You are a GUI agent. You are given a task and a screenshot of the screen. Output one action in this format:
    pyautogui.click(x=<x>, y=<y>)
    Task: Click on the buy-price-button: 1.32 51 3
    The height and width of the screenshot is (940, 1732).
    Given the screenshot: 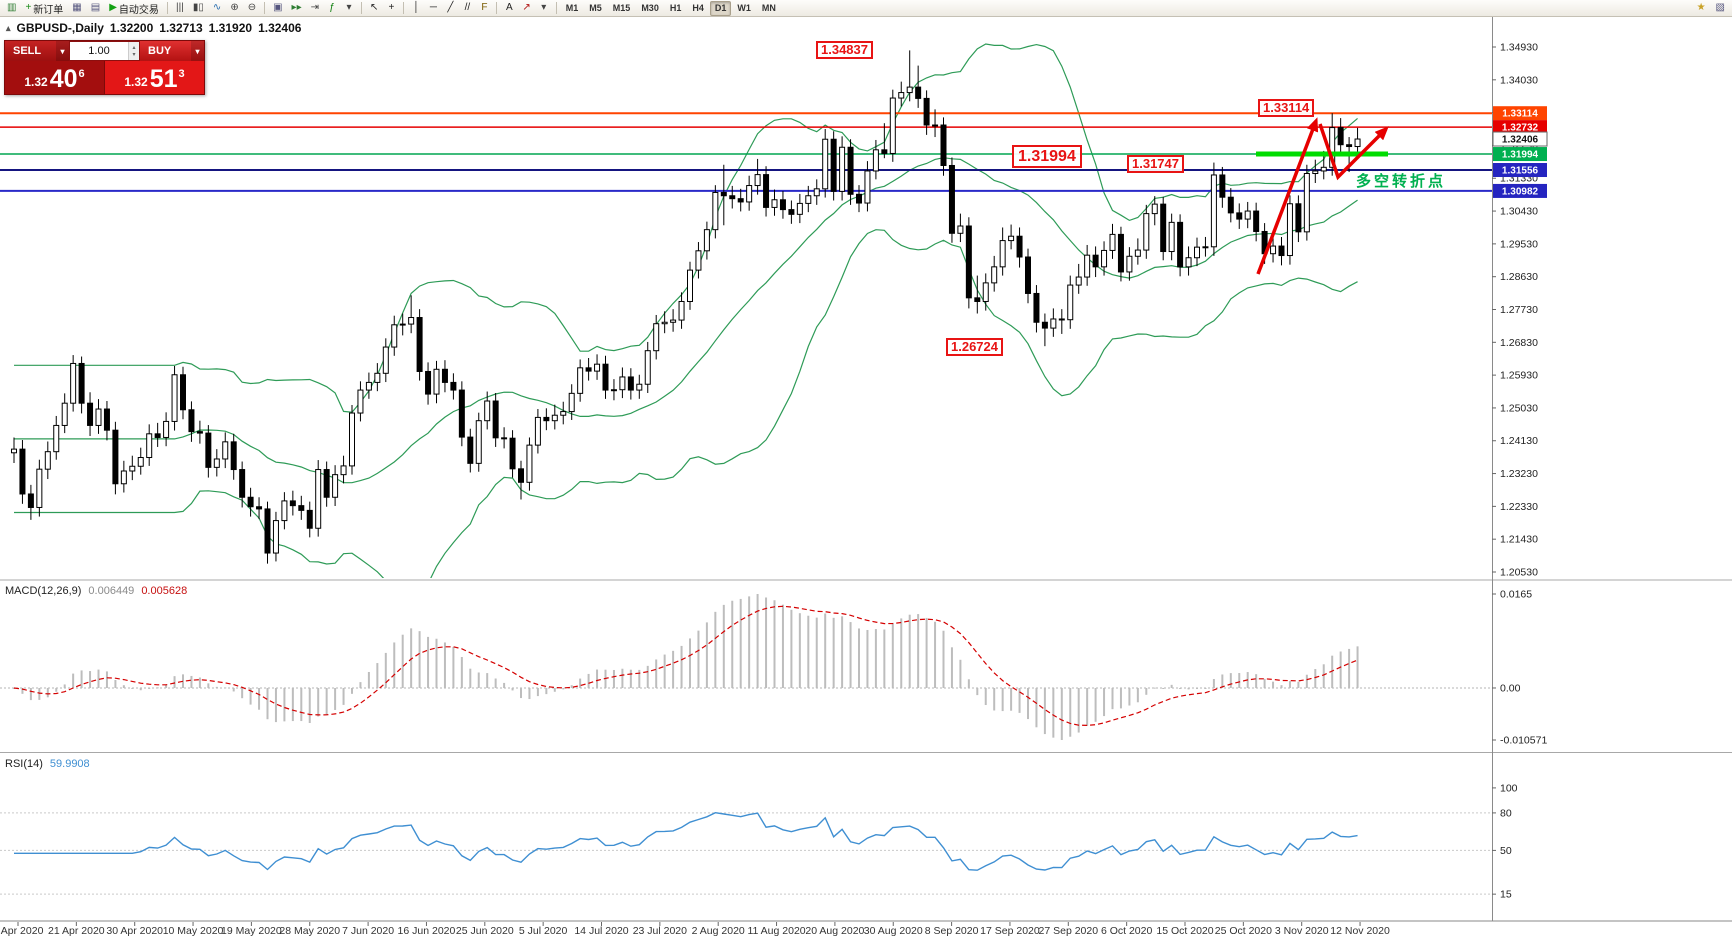 What is the action you would take?
    pyautogui.click(x=154, y=77)
    